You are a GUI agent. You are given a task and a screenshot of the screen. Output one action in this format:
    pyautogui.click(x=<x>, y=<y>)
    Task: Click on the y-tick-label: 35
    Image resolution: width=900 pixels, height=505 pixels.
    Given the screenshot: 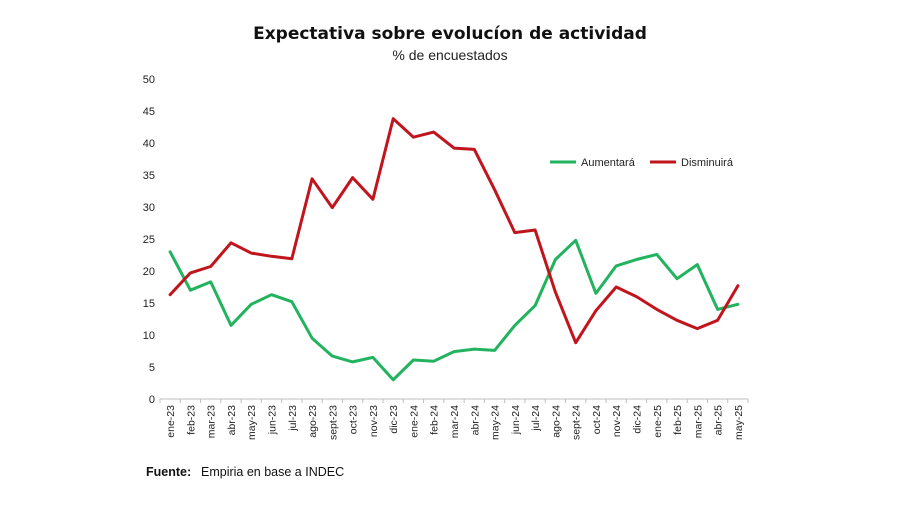 What is the action you would take?
    pyautogui.click(x=149, y=176)
    